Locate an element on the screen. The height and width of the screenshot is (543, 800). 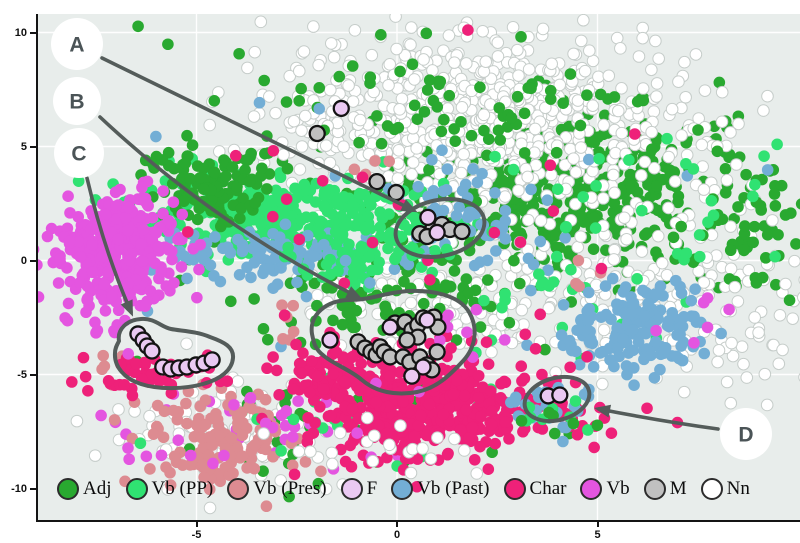
legend-swatch-vb-pp is located at coordinates (136, 489).